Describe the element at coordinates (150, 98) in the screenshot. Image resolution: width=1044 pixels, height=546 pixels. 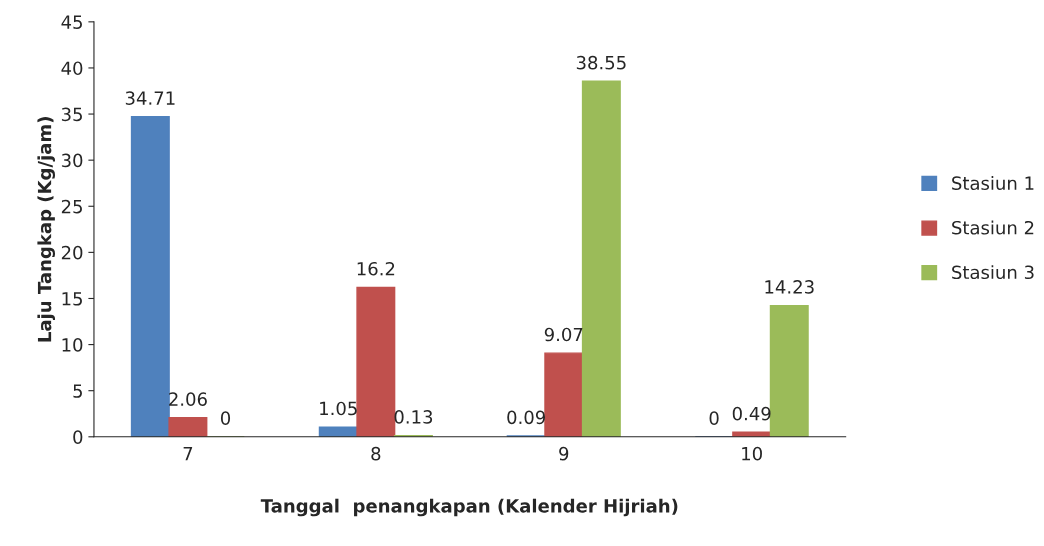
I see `data-label: 34.71` at that location.